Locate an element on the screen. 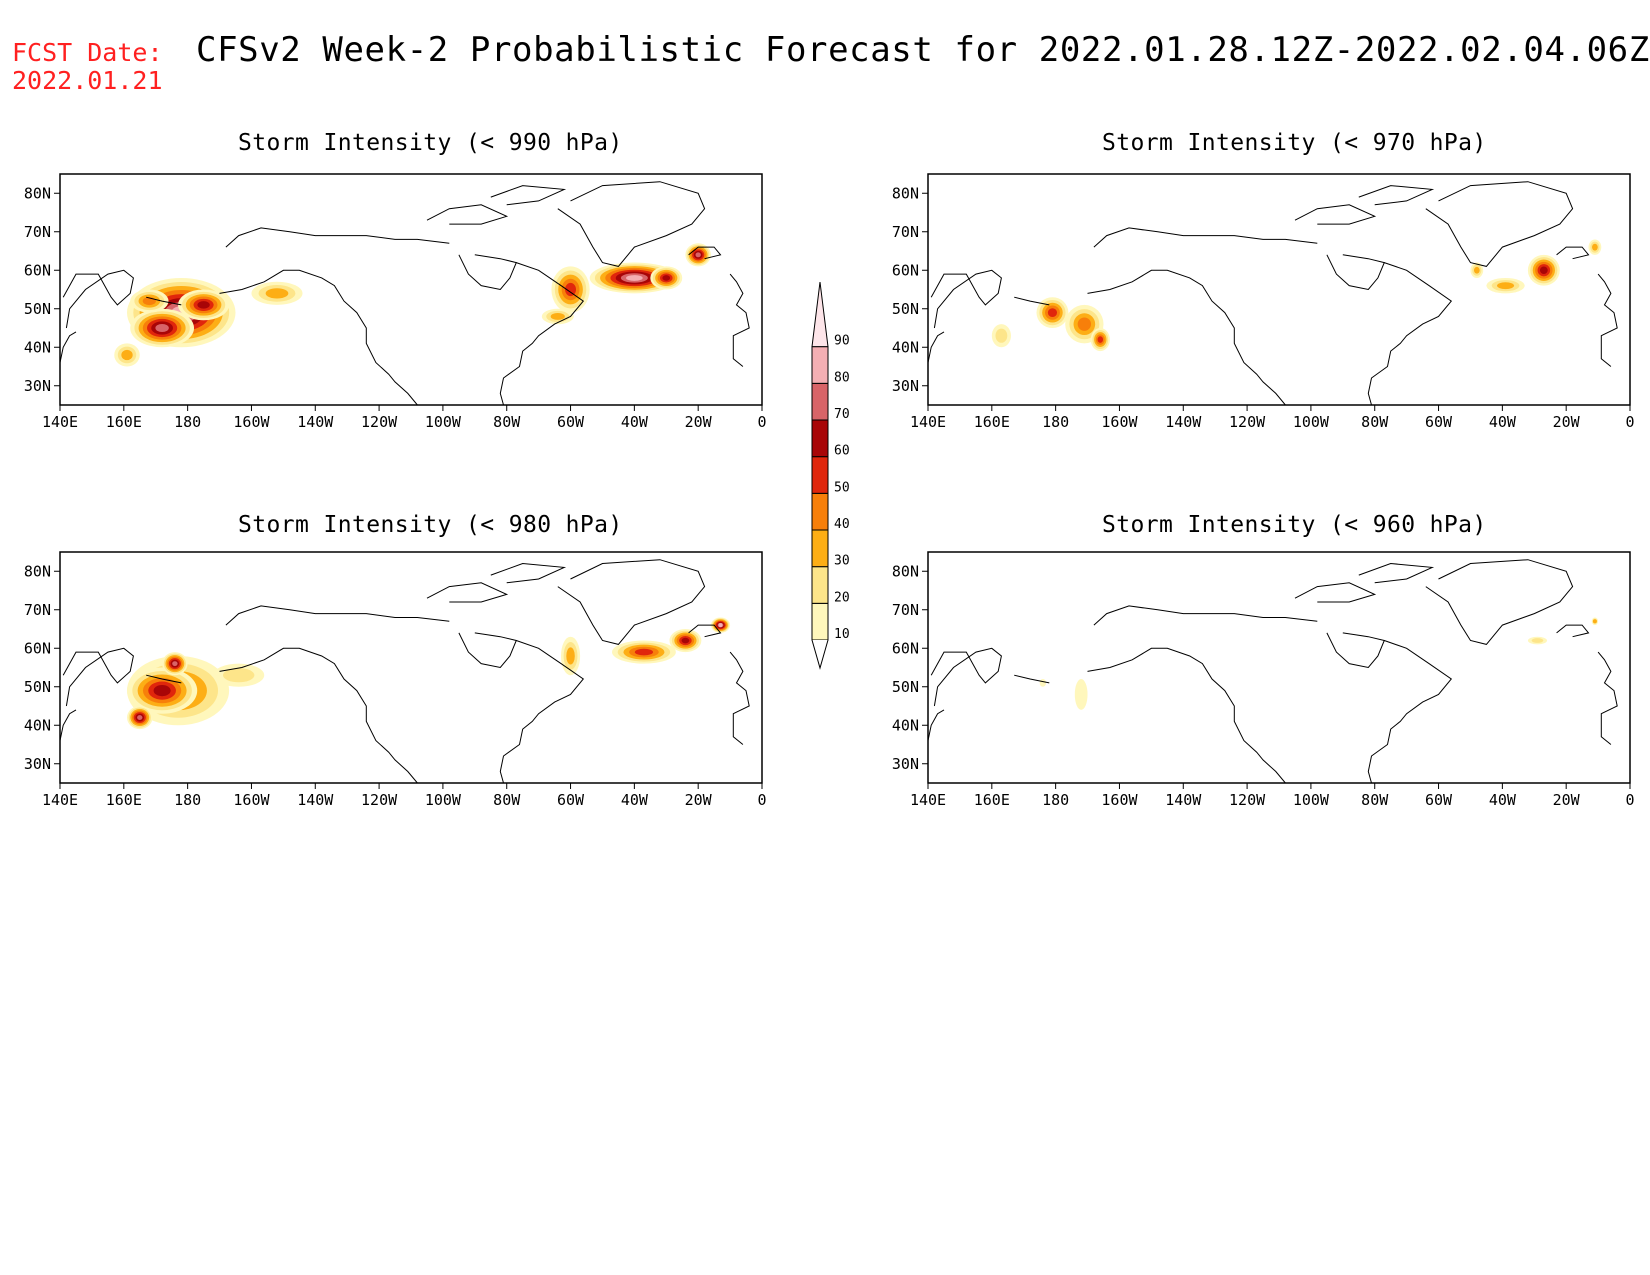 The width and height of the screenshot is (1650, 1275). lon-tick-label: 160W is located at coordinates (1119, 800).